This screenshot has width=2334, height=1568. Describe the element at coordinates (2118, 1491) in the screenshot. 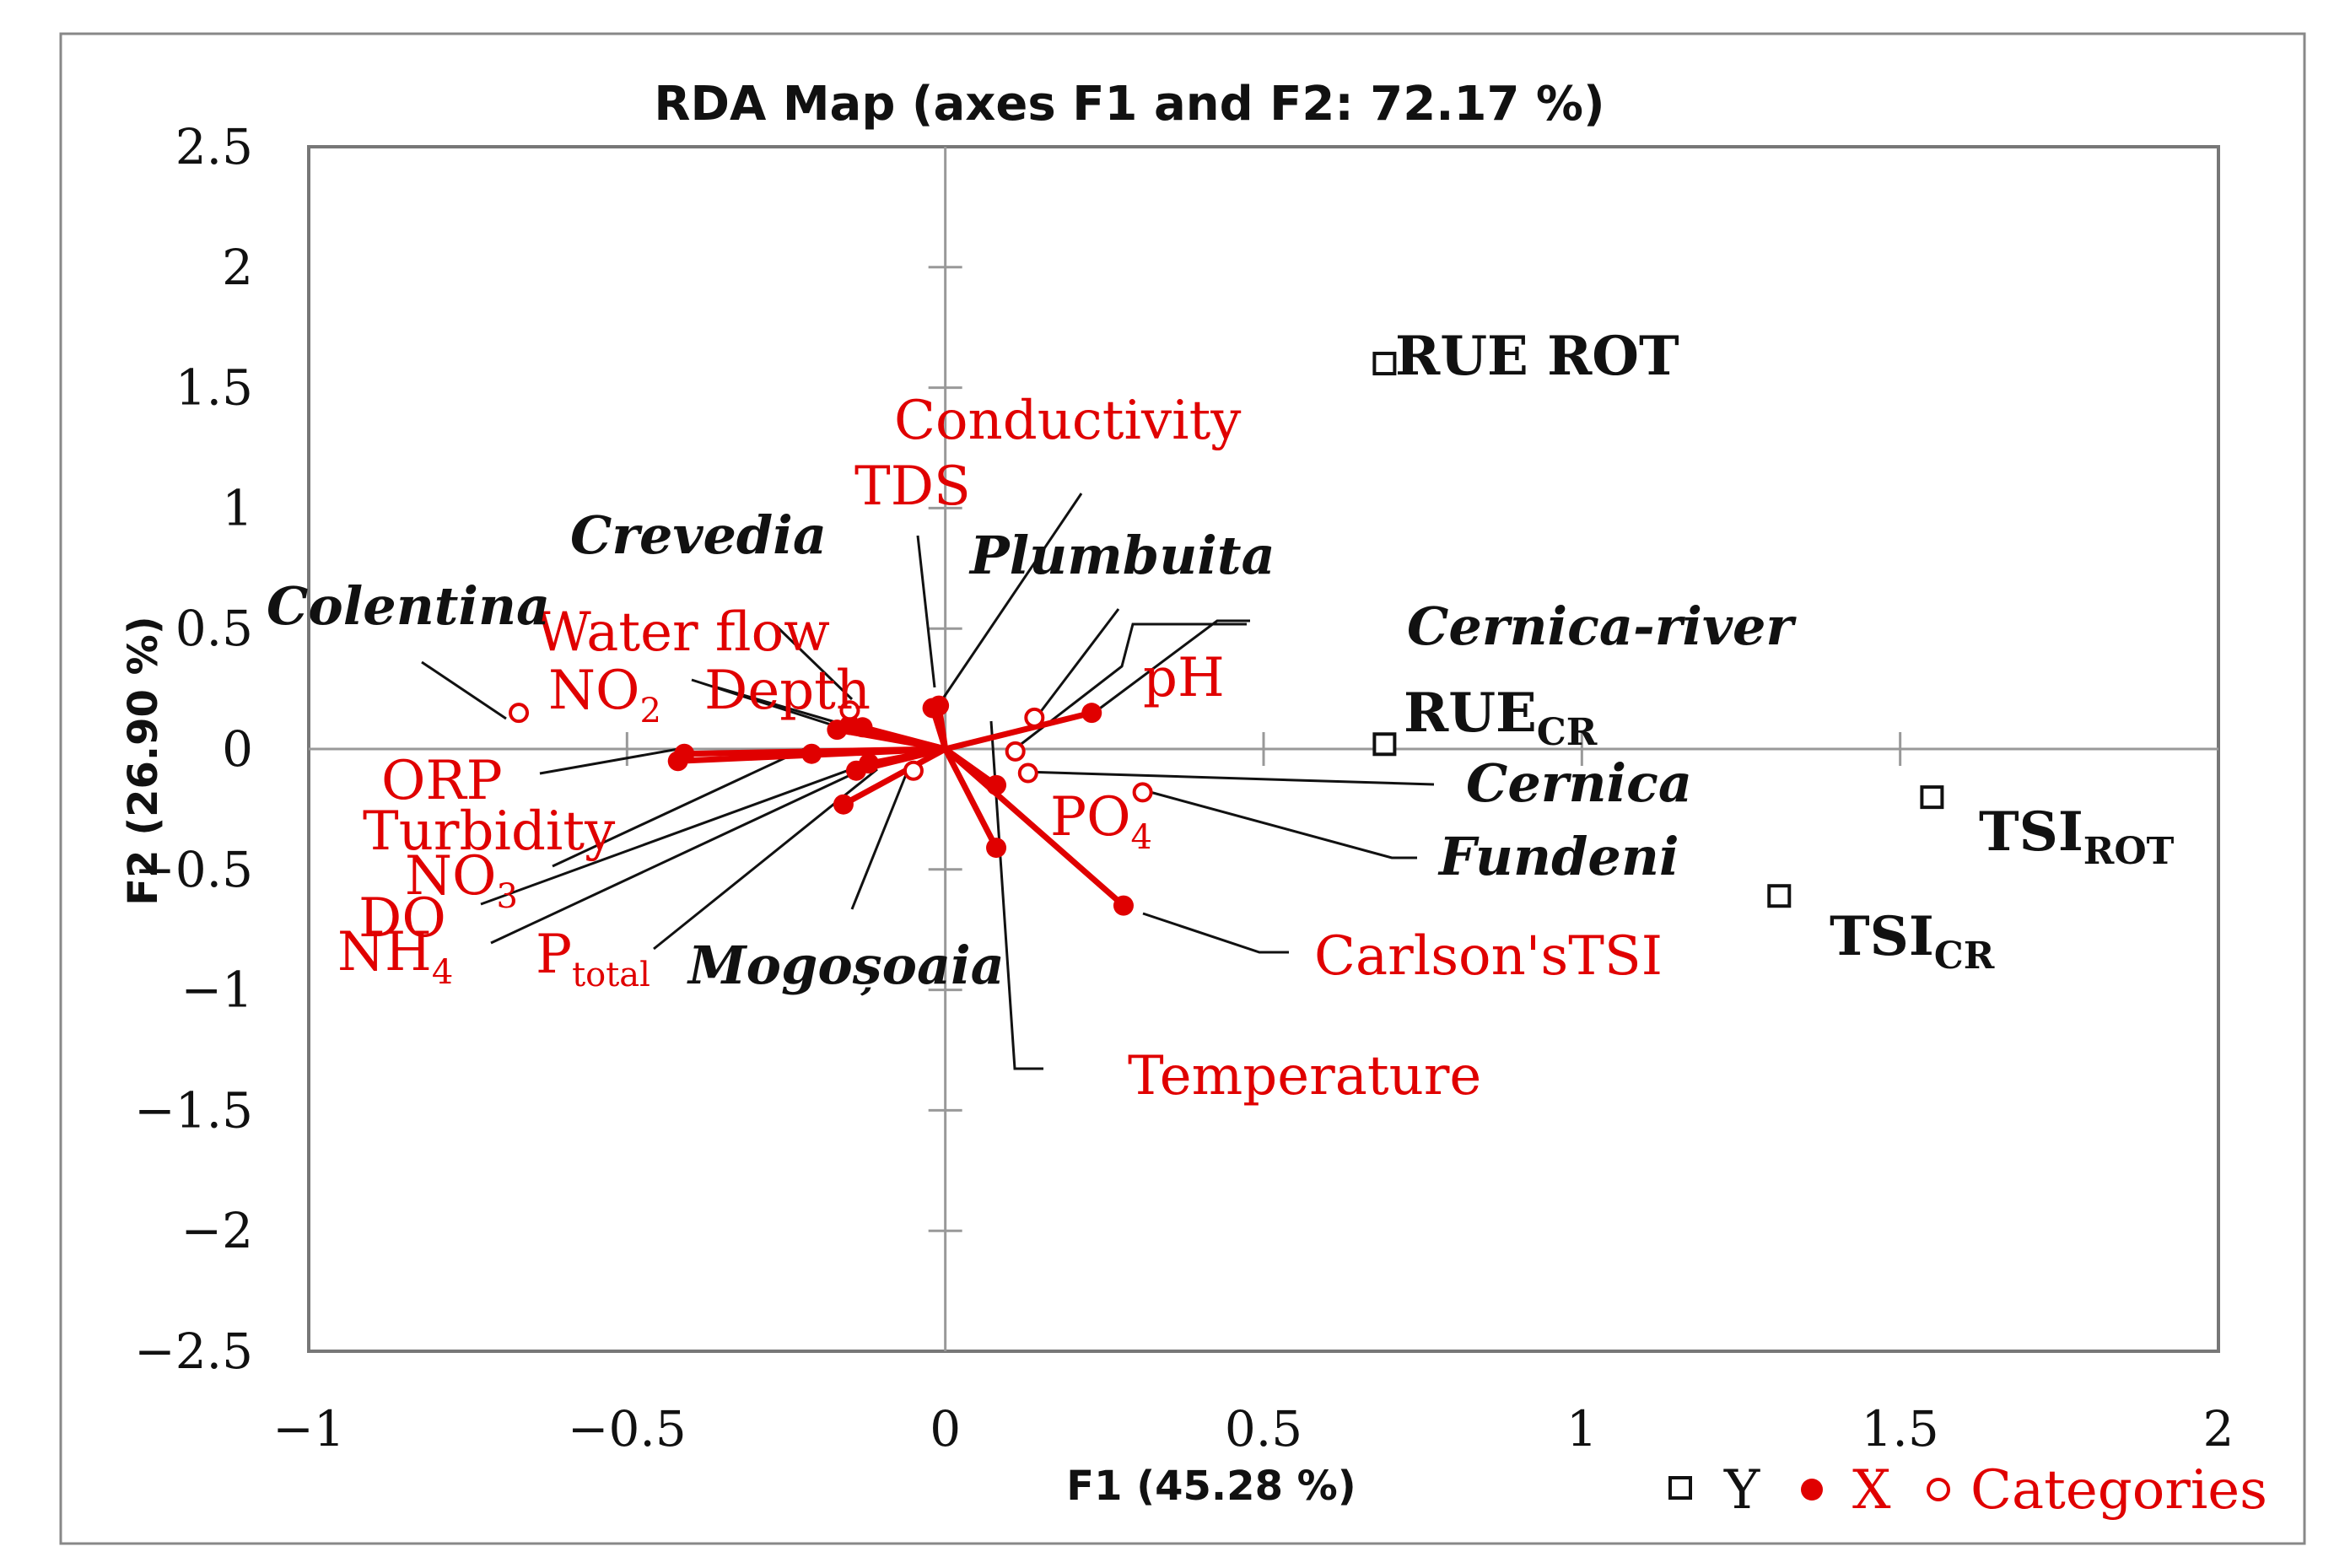

I see `legend-categories-label: Categories` at that location.